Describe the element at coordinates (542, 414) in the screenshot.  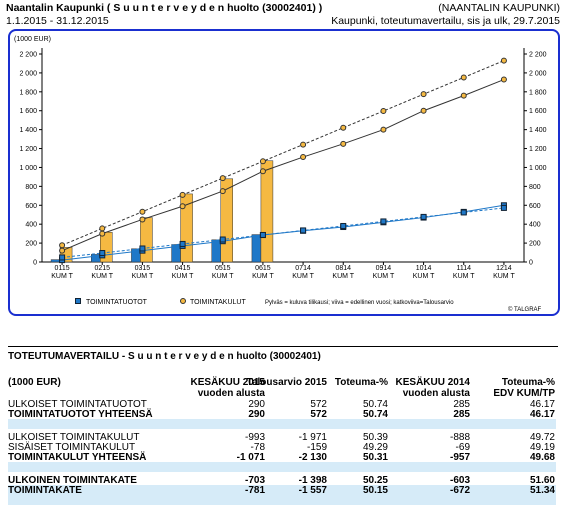
I see `table-cell: 46.17` at that location.